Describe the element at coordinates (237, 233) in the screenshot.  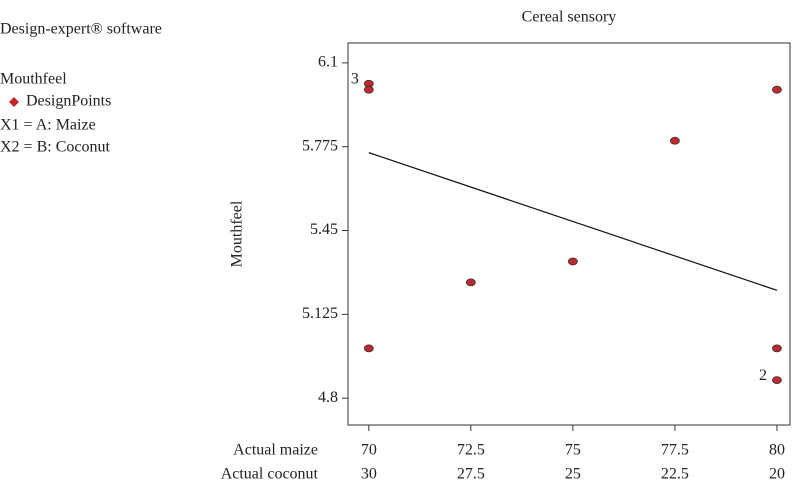
I see `y-axis-label: Mouthfeel` at that location.